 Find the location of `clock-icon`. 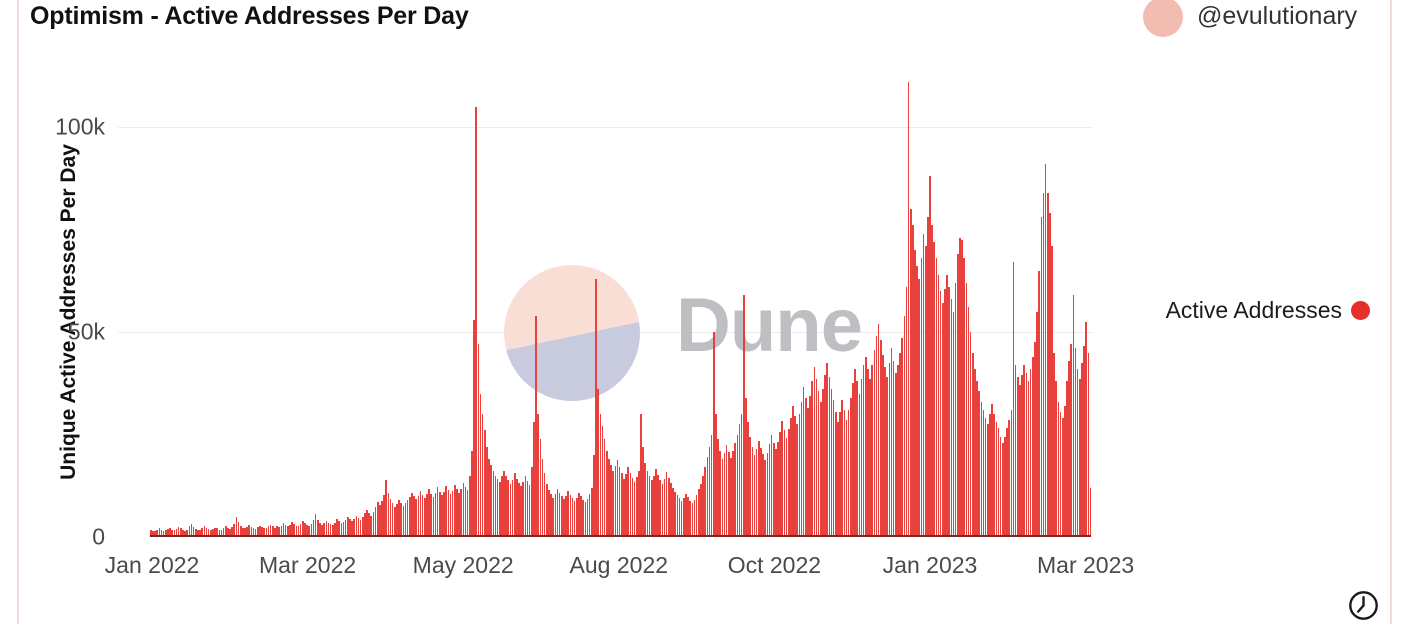

clock-icon is located at coordinates (1363, 608).